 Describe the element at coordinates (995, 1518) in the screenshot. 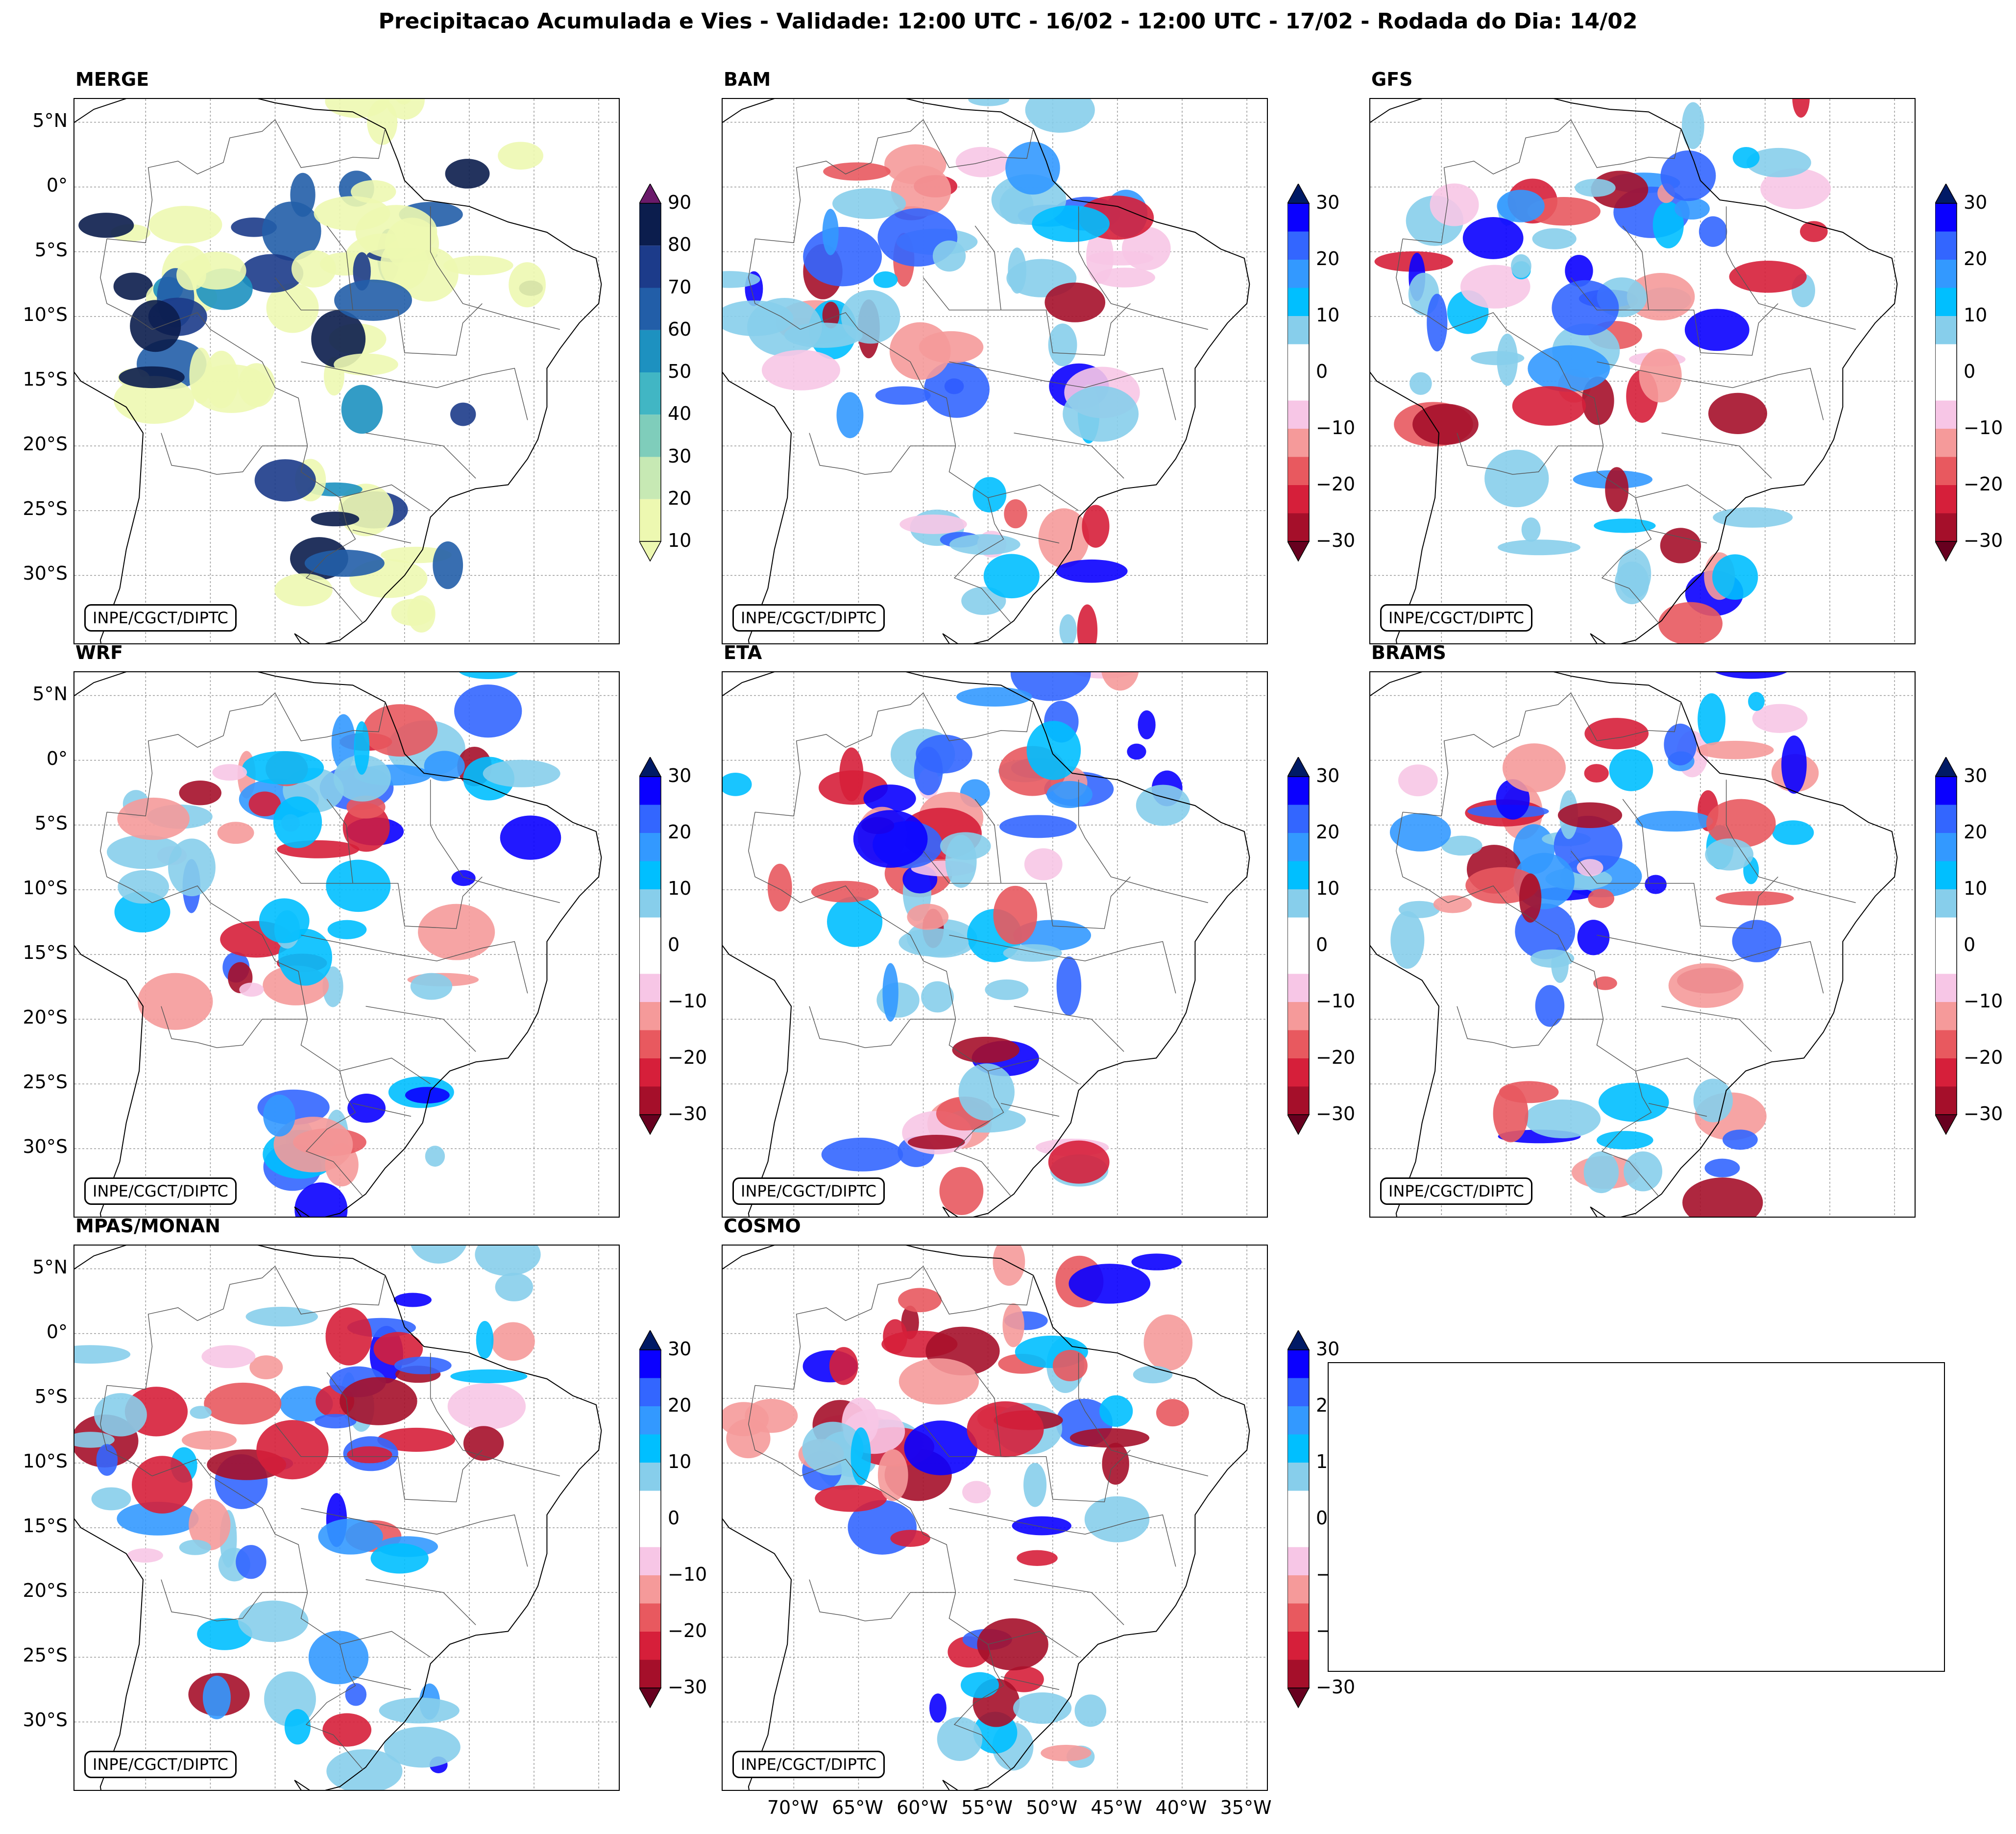

I see `map-canvas` at that location.